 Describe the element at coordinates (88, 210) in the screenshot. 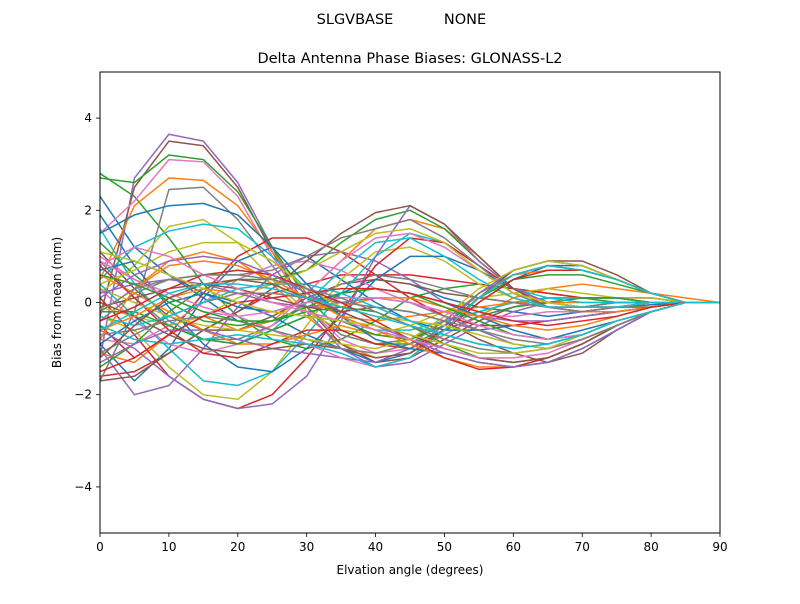

I see `y-tick-label: 2` at that location.